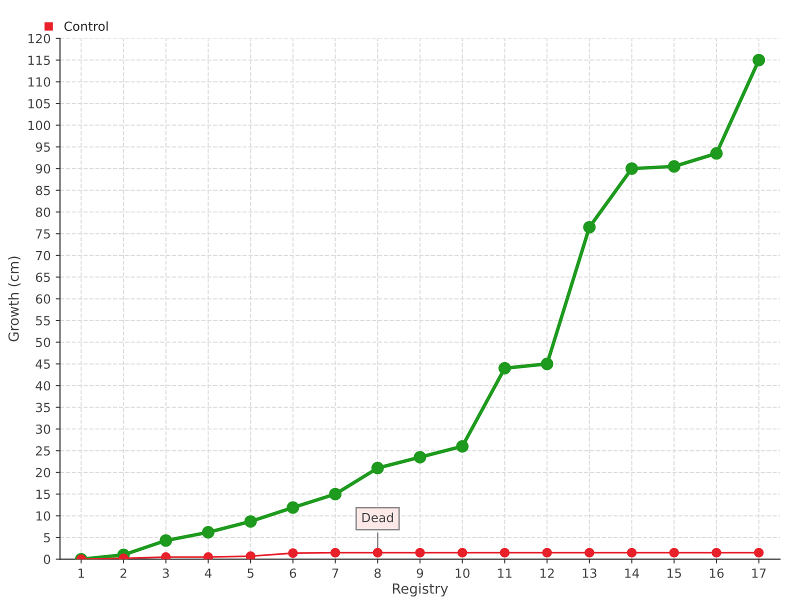 This screenshot has height=600, width=800. What do you see at coordinates (43, 147) in the screenshot?
I see `y-tick-label: 95` at bounding box center [43, 147].